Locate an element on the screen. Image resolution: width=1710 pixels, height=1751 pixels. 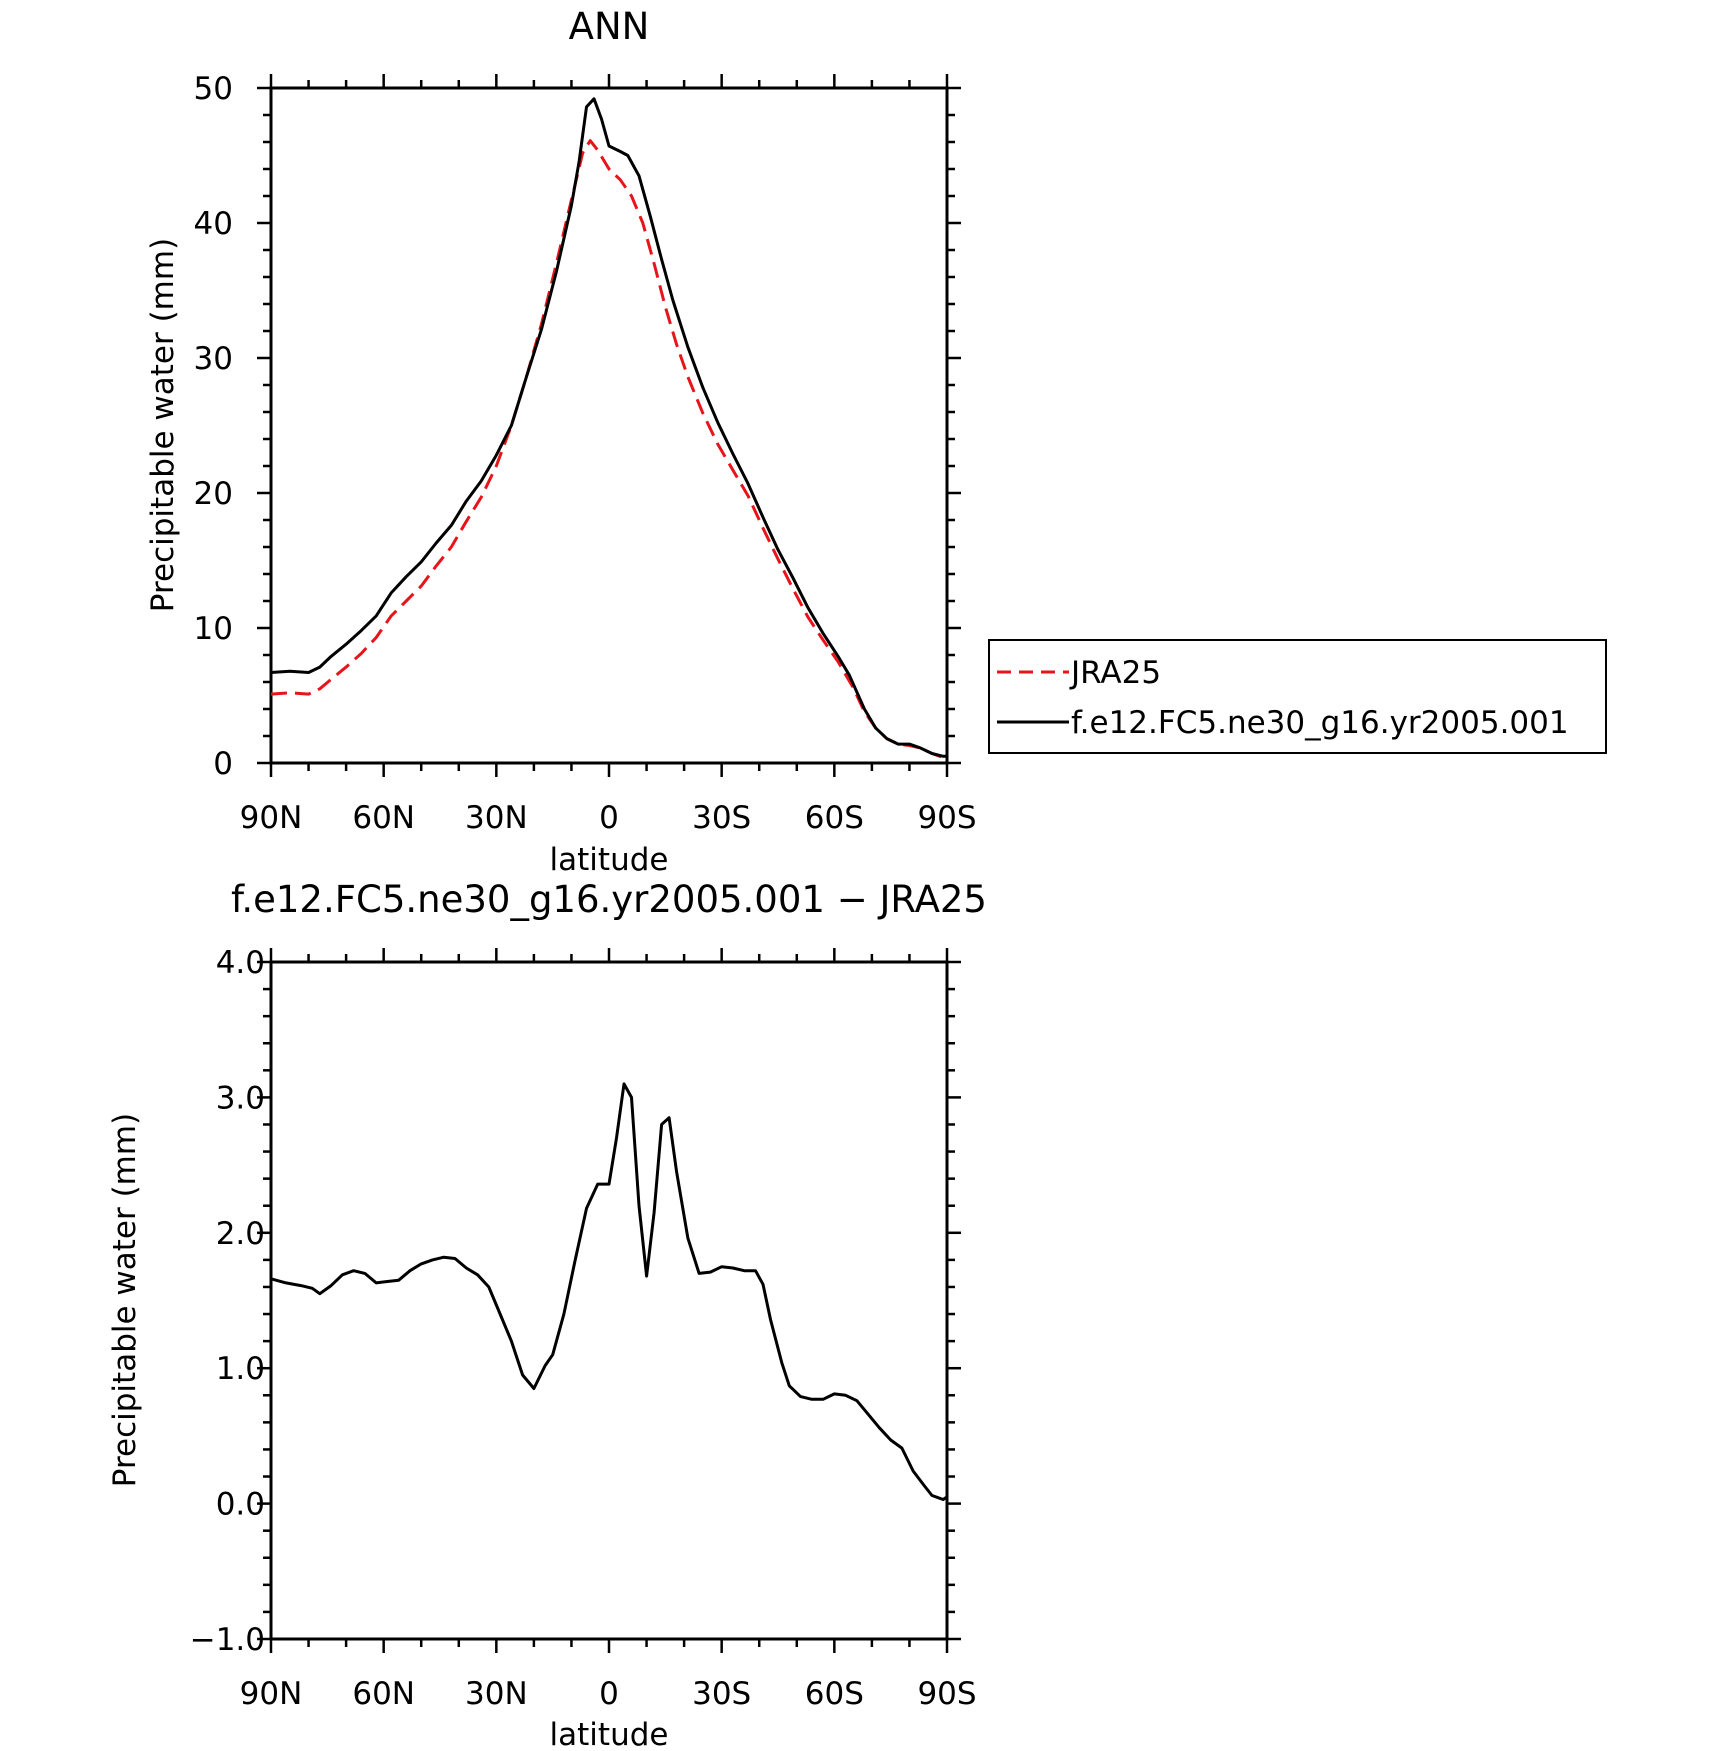
bottom-y-tick-label: 3.0 is located at coordinates (240, 1098).